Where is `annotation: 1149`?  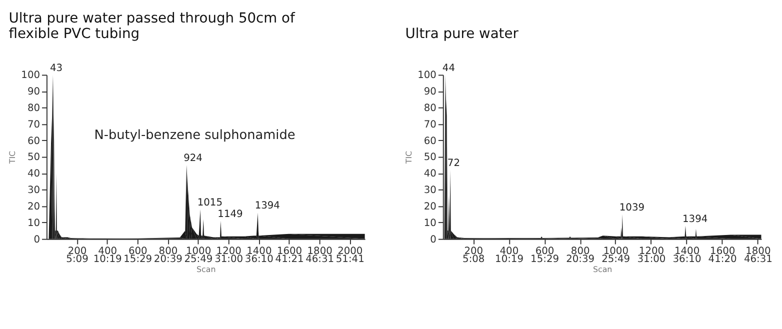 annotation: 1149 is located at coordinates (230, 214).